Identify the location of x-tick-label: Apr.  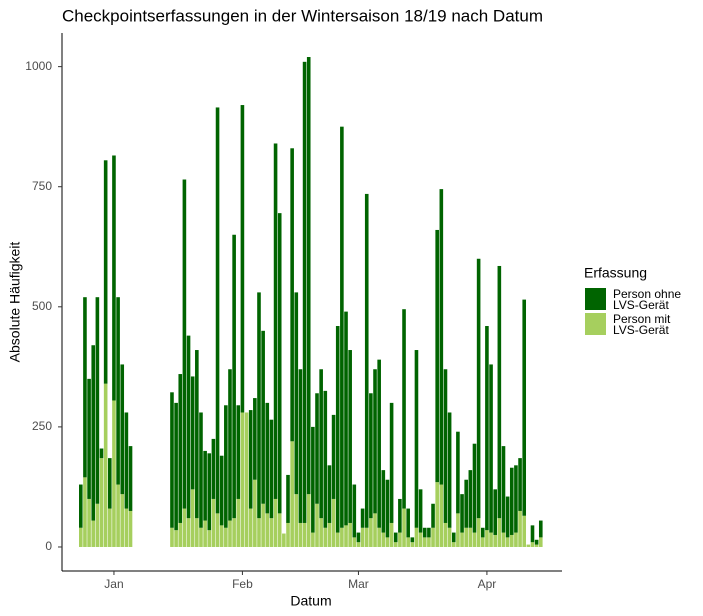
(487, 584).